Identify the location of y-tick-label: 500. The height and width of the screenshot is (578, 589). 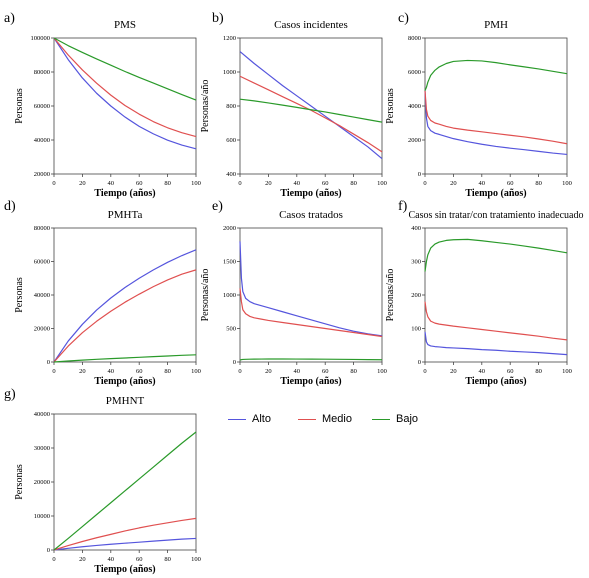
(231, 329).